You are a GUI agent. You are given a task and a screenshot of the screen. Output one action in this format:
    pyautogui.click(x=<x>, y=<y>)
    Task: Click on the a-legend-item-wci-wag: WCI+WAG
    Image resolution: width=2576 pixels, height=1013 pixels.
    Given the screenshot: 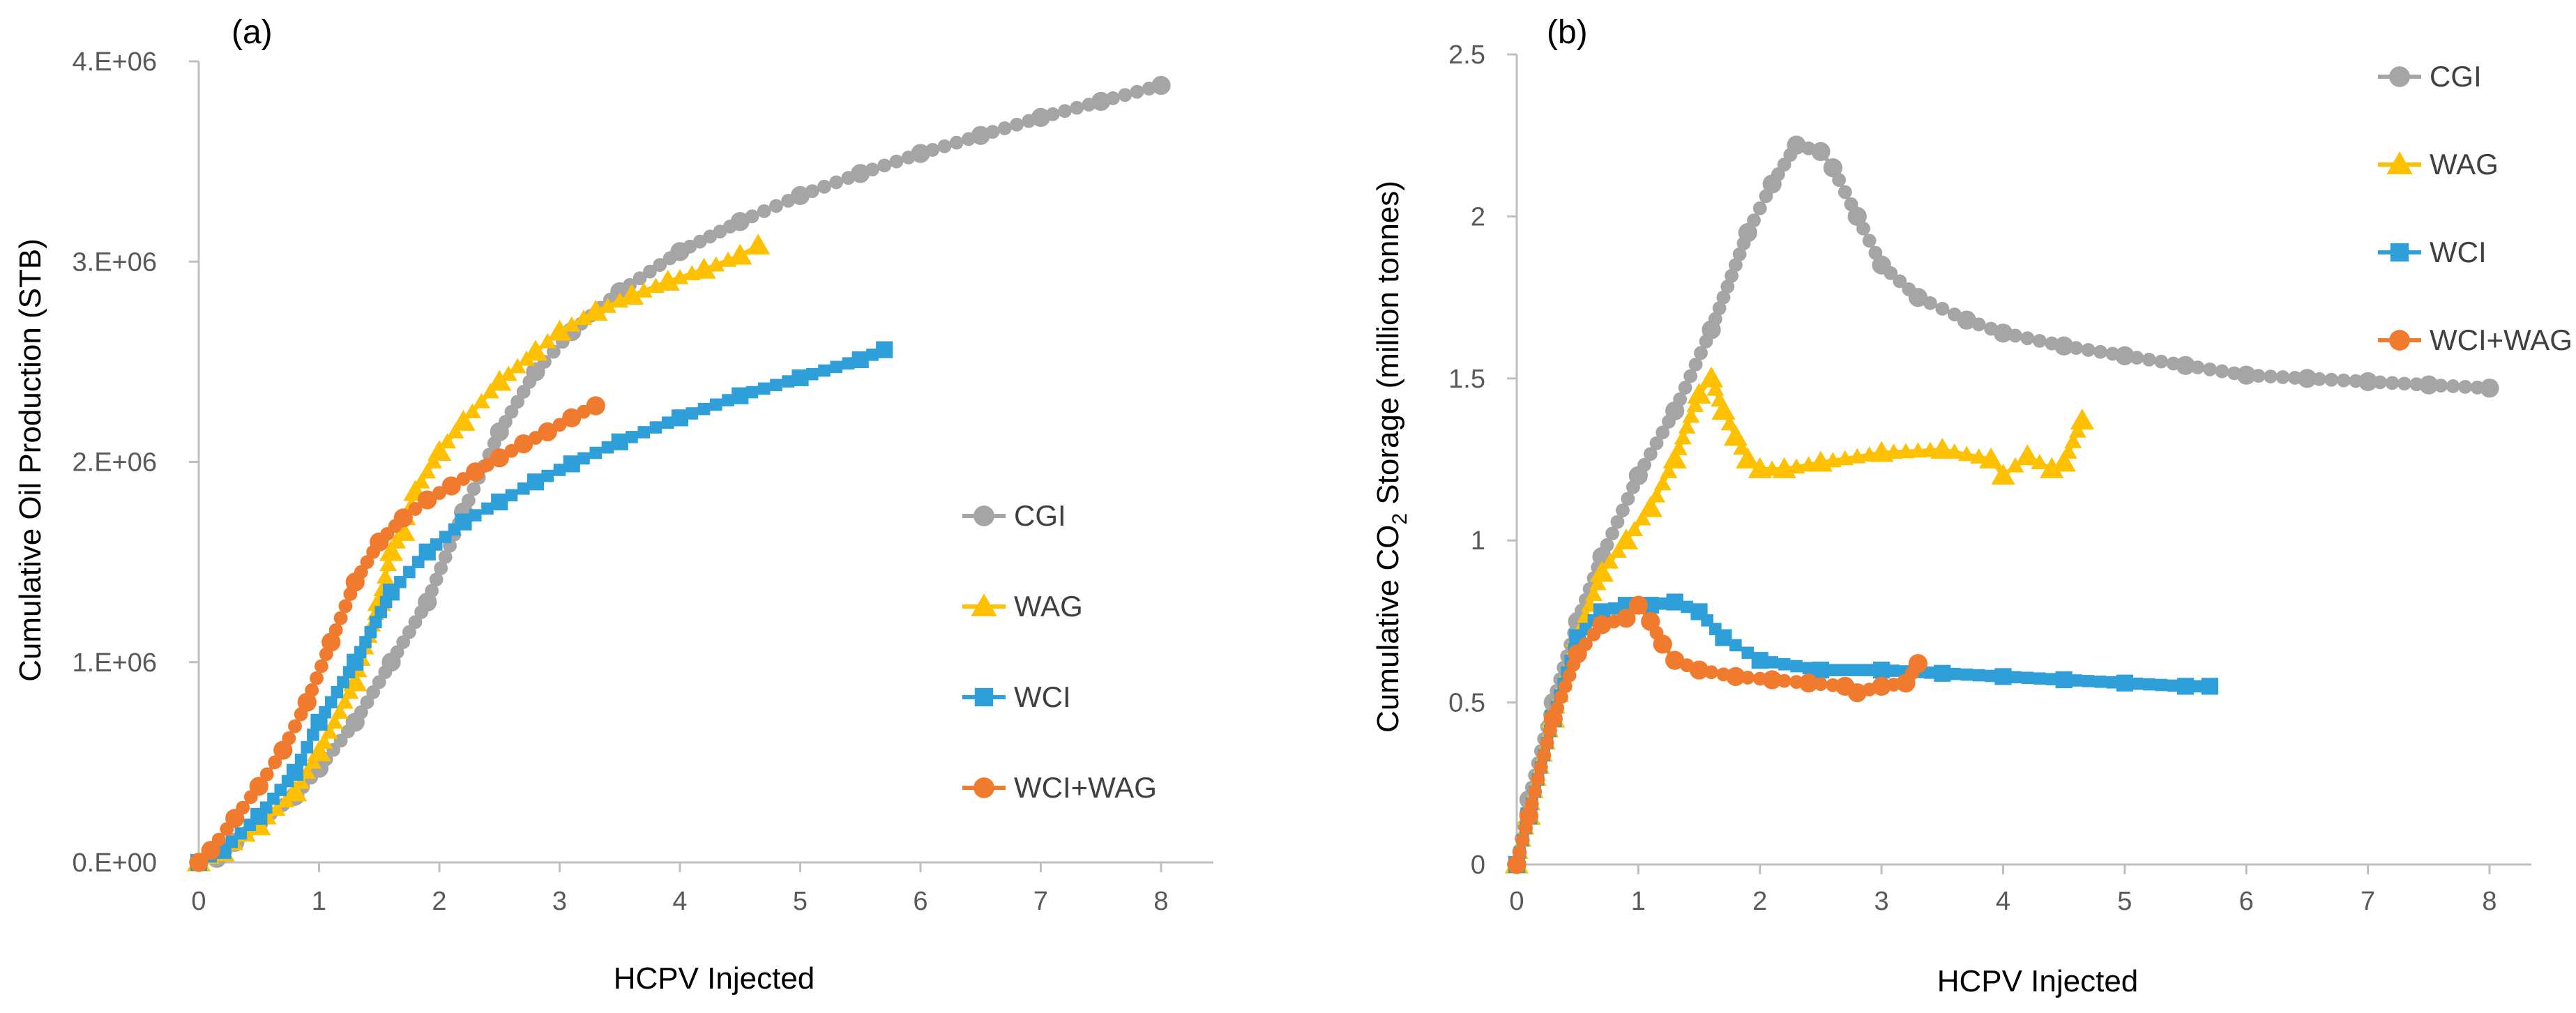 What is the action you would take?
    pyautogui.click(x=1059, y=787)
    